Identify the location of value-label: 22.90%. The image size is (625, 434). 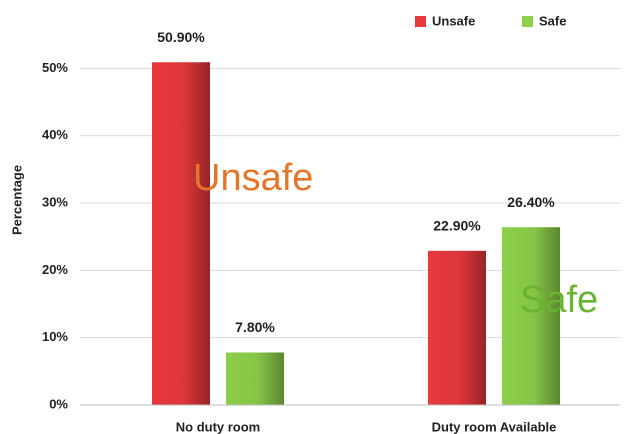
(457, 226).